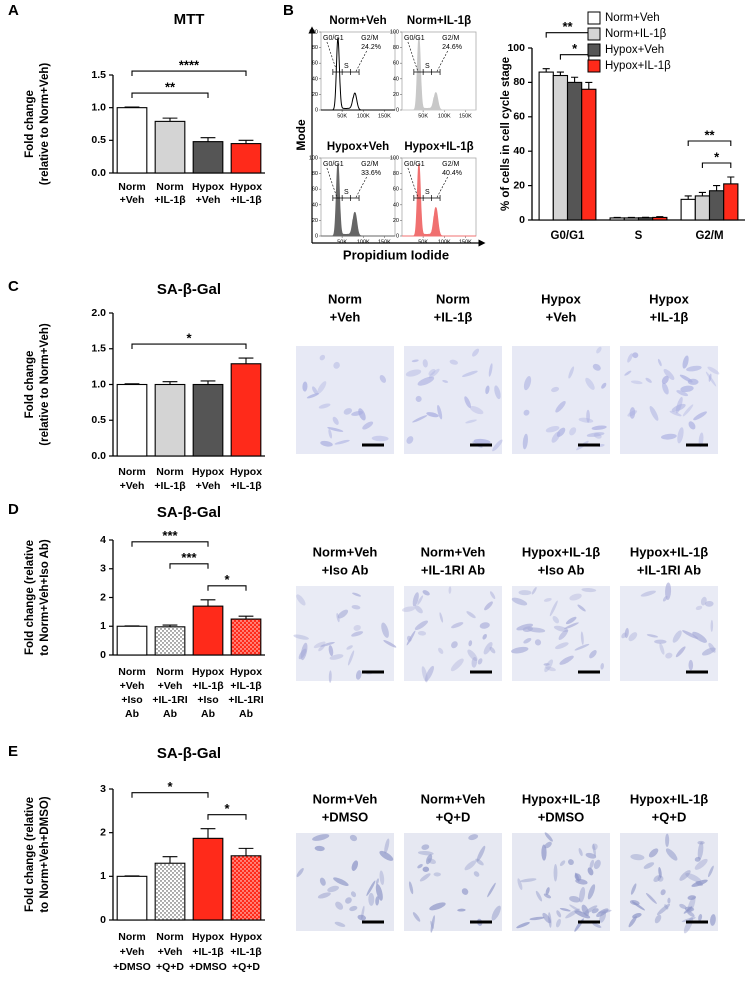 The width and height of the screenshot is (753, 1000). Describe the element at coordinates (358, 74) in the screenshot. I see `histogram-curve` at that location.